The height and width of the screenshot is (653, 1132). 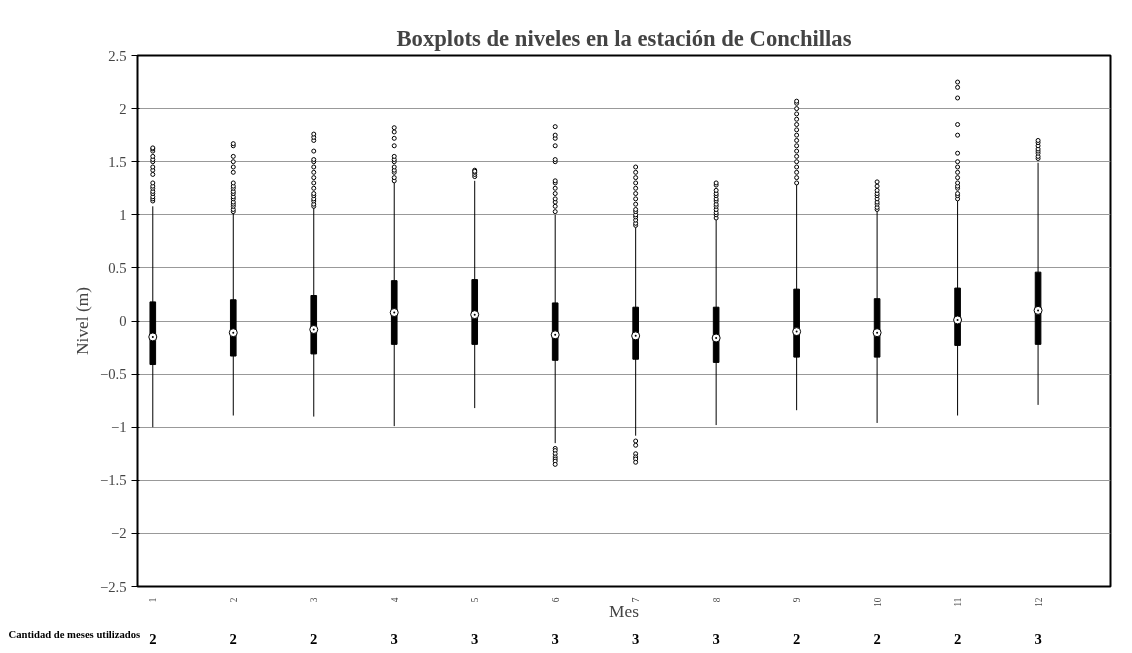 I want to click on x-axis-title: Mes, so click(x=624, y=611).